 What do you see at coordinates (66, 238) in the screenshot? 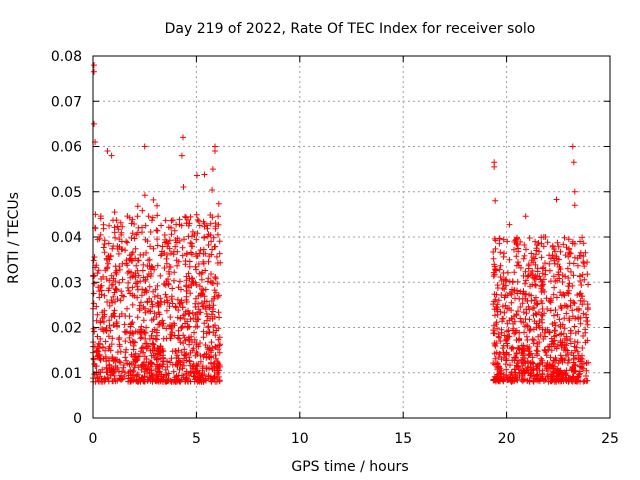
I see `y-tick-label: 0.04` at bounding box center [66, 238].